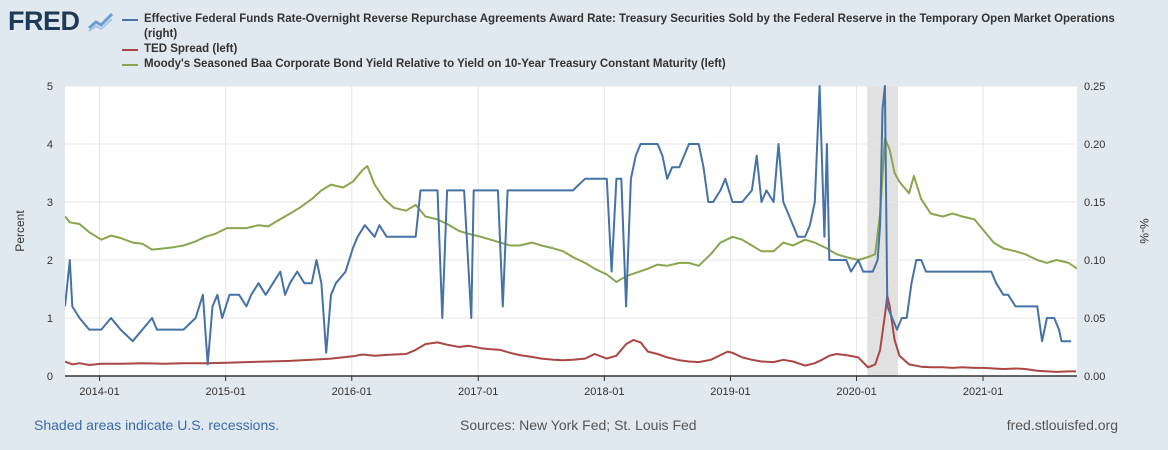 The image size is (1168, 450). What do you see at coordinates (50, 319) in the screenshot?
I see `y-tick-label-left: 1` at bounding box center [50, 319].